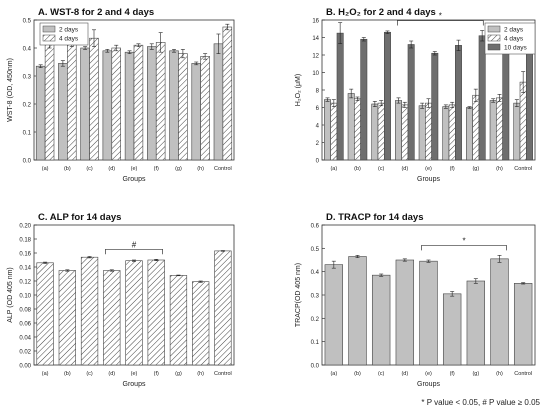 The image size is (550, 413). I want to click on panel1-xtick-label: (e), so click(134, 169).